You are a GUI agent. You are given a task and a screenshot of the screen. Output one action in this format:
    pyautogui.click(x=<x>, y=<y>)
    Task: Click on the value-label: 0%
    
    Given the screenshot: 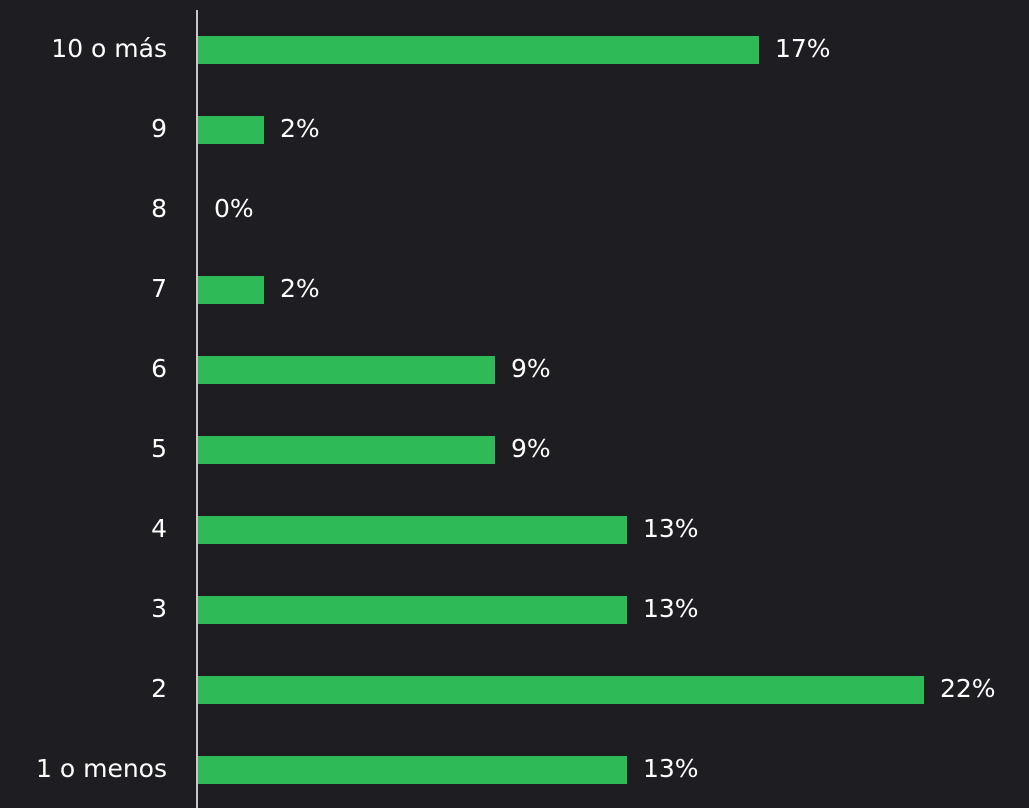 What is the action you would take?
    pyautogui.click(x=234, y=208)
    